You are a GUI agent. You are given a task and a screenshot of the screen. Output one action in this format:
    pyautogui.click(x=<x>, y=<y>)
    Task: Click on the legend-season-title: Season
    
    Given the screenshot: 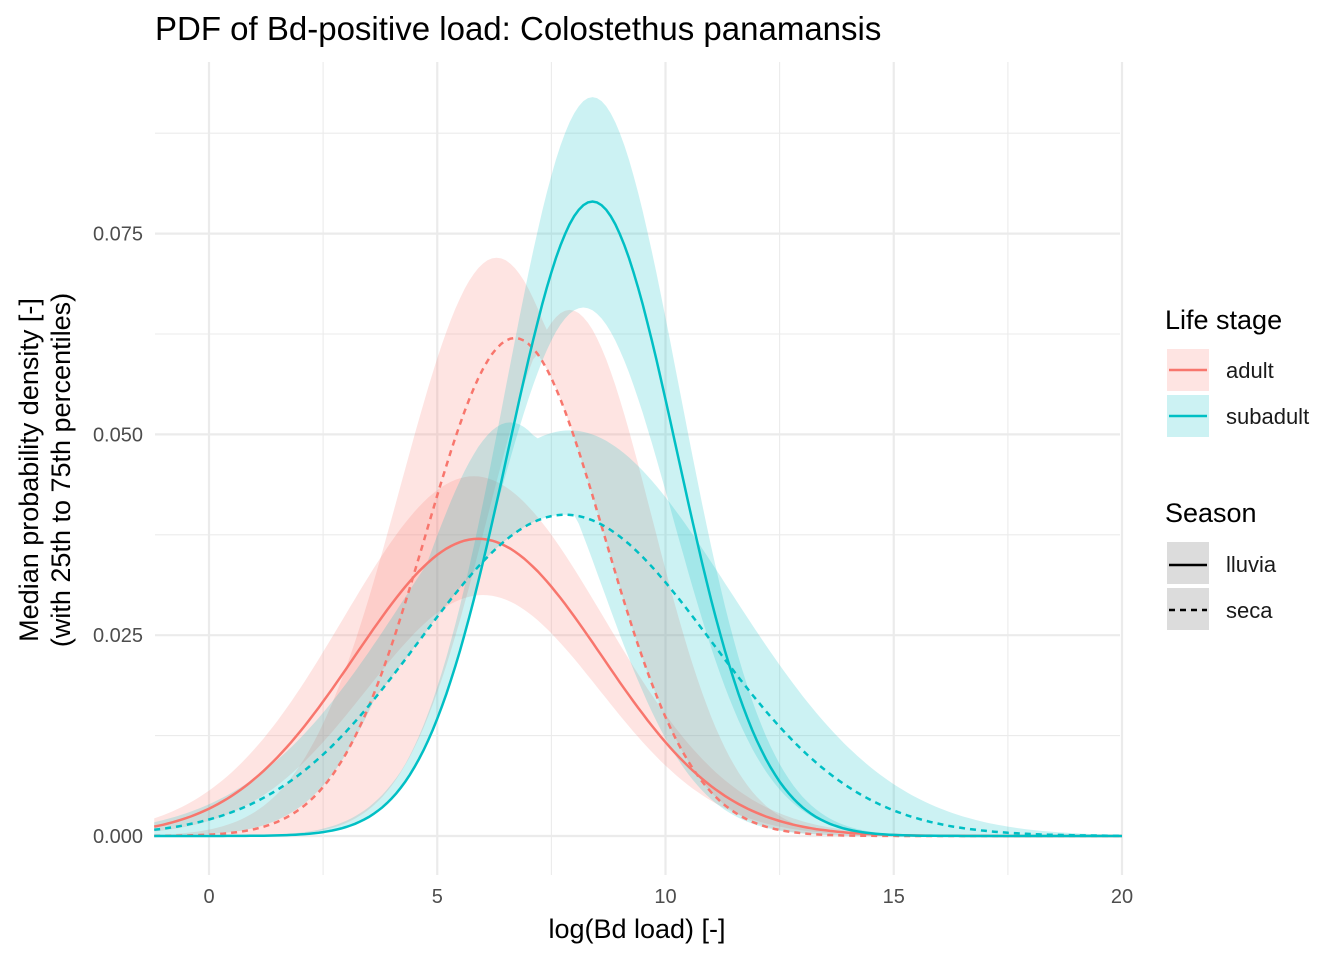 What is the action you would take?
    pyautogui.click(x=1211, y=513)
    